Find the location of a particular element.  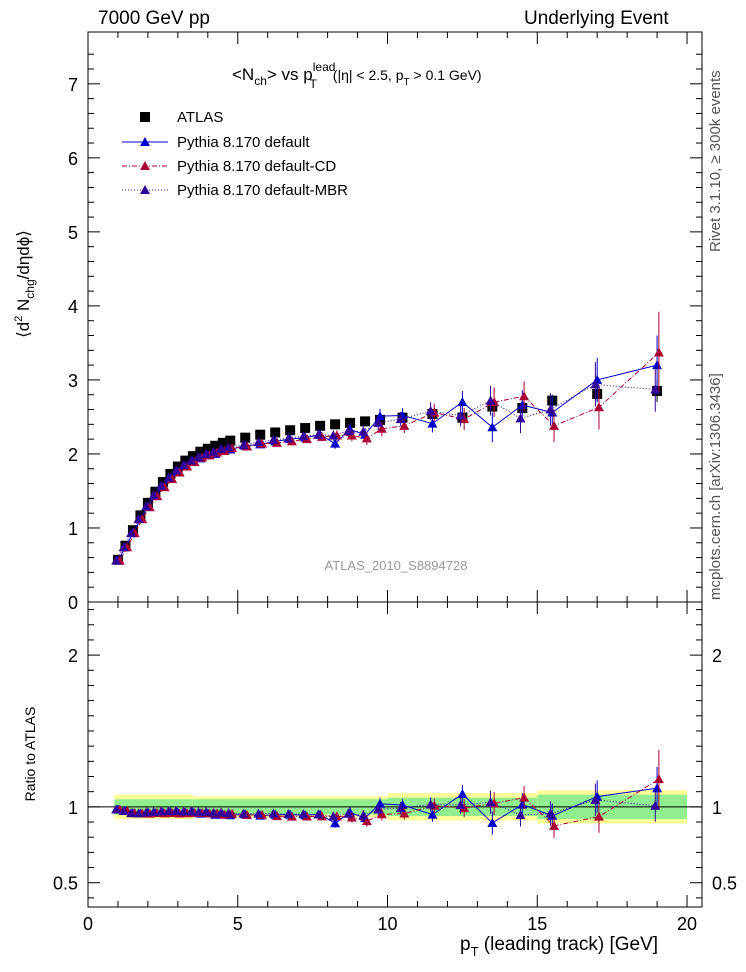

x-tick-label: 0 is located at coordinates (88, 924).